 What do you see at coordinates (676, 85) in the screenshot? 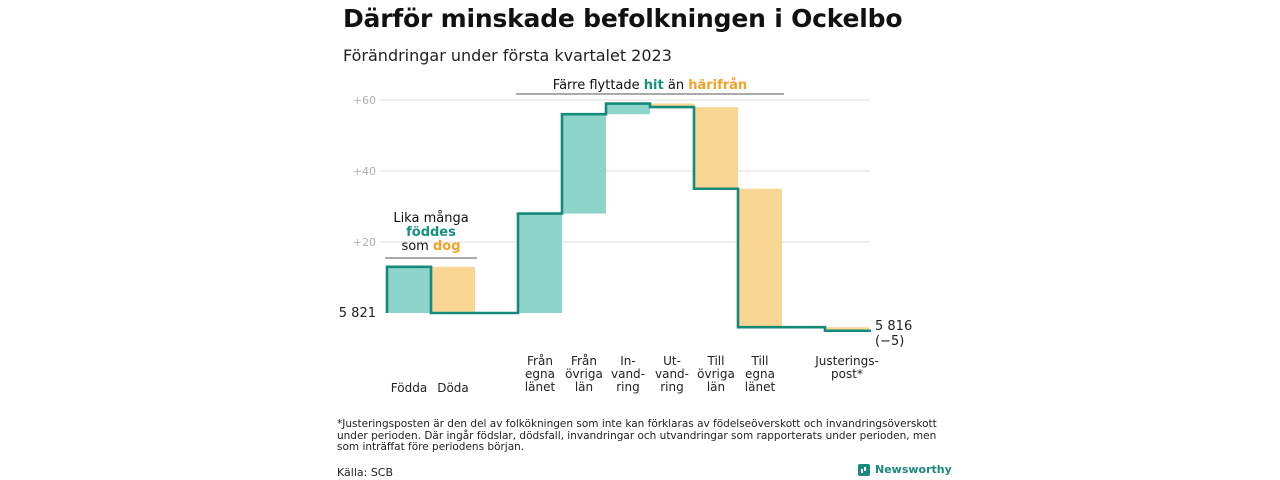
I see `annotation-run: än` at bounding box center [676, 85].